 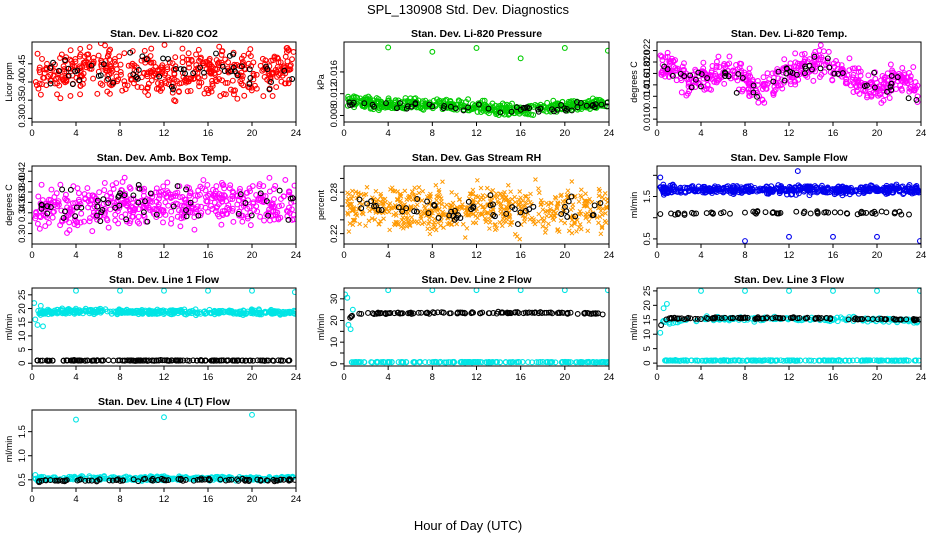 What do you see at coordinates (476, 34) in the screenshot?
I see `panel-title: Stan. Dev. Li-820 Pressure` at bounding box center [476, 34].